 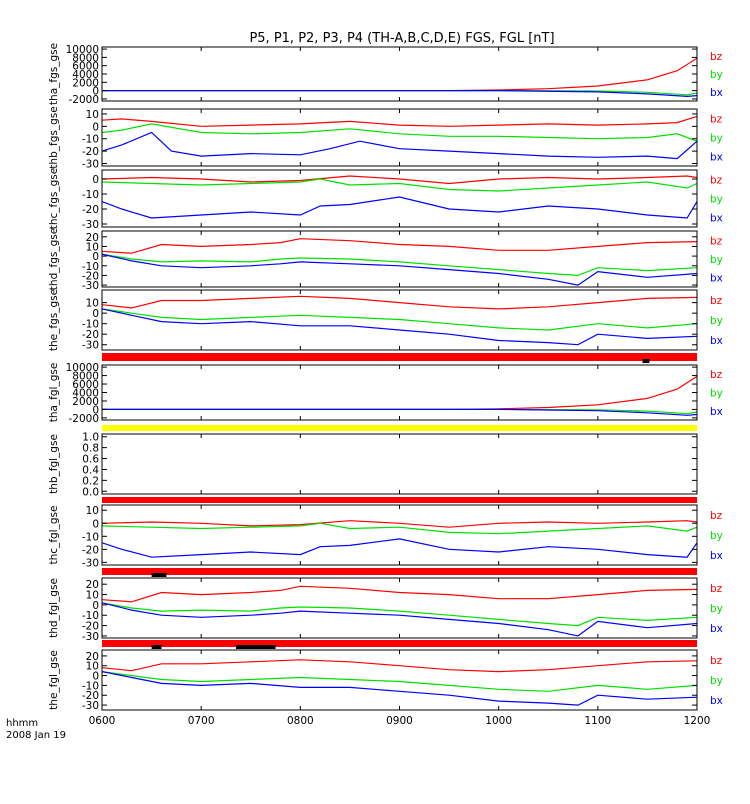 I want to click on legend-by-2: by, so click(x=716, y=200).